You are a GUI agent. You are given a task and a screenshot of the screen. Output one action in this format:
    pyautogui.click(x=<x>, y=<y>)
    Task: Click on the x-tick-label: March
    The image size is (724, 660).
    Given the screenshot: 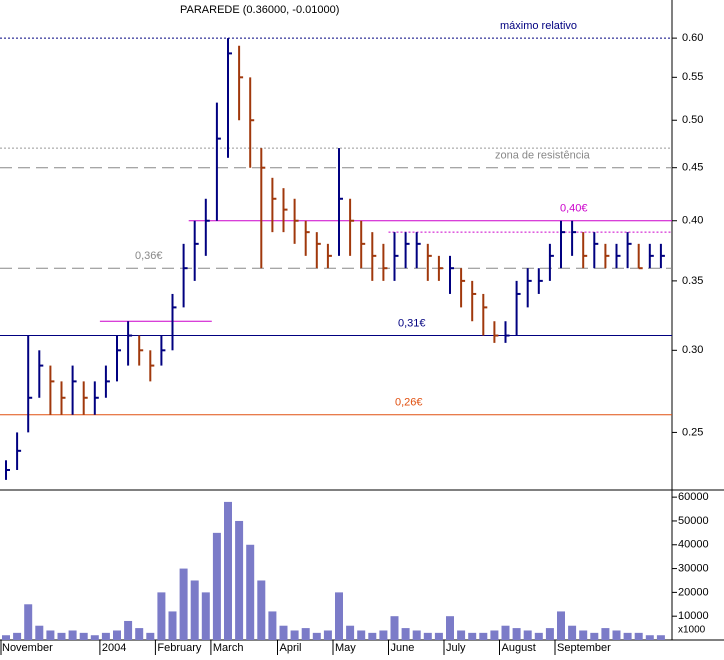 What is the action you would take?
    pyautogui.click(x=228, y=648)
    